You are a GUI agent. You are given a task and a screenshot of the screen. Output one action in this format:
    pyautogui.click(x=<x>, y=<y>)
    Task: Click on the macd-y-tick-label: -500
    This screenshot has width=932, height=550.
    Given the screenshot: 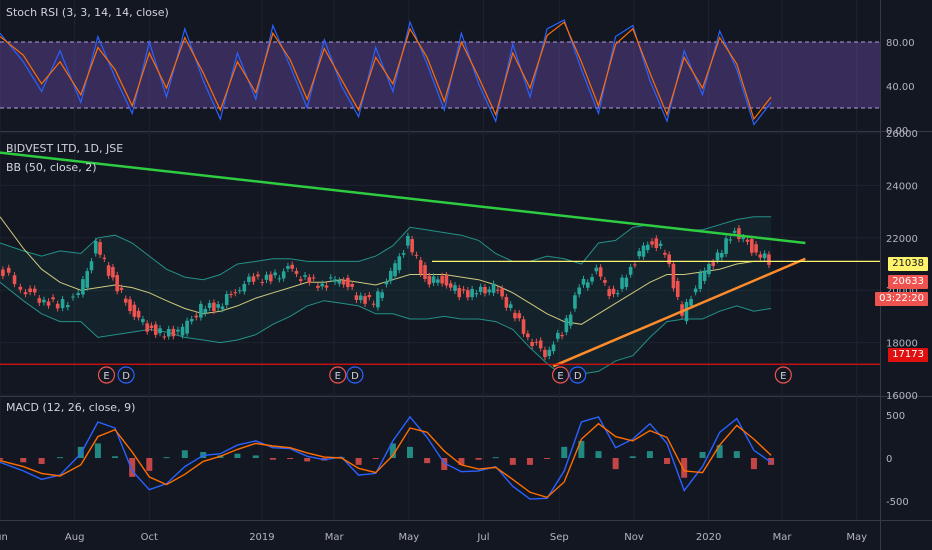 What is the action you would take?
    pyautogui.click(x=897, y=502)
    